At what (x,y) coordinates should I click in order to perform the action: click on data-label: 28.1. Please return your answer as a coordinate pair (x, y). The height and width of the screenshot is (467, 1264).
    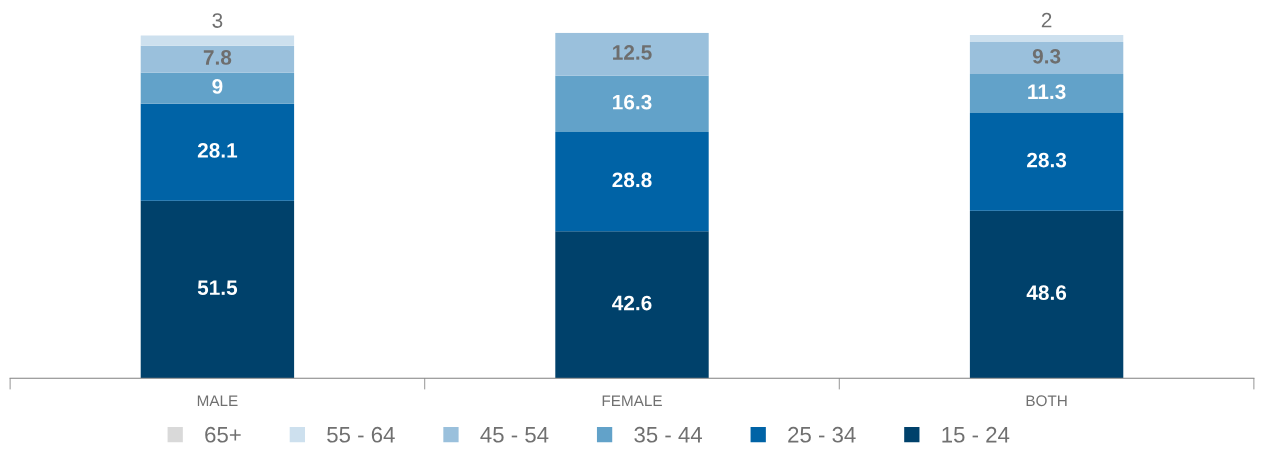
    Looking at the image, I should click on (217, 150).